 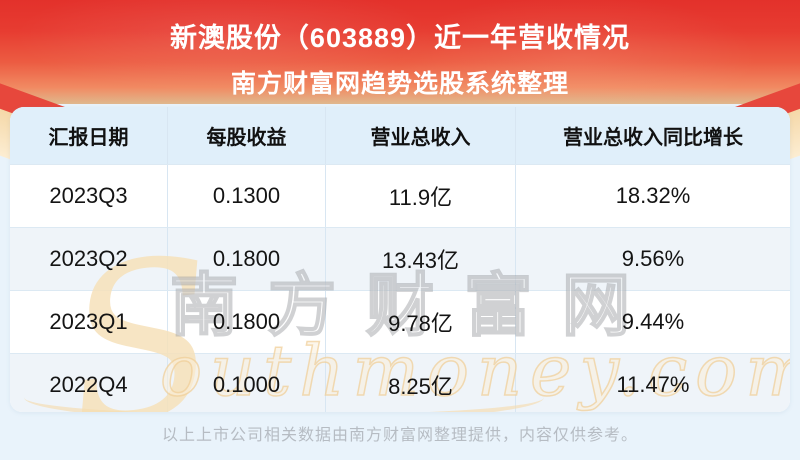 I want to click on cell-yoy-growth: 18.32%, so click(x=653, y=196).